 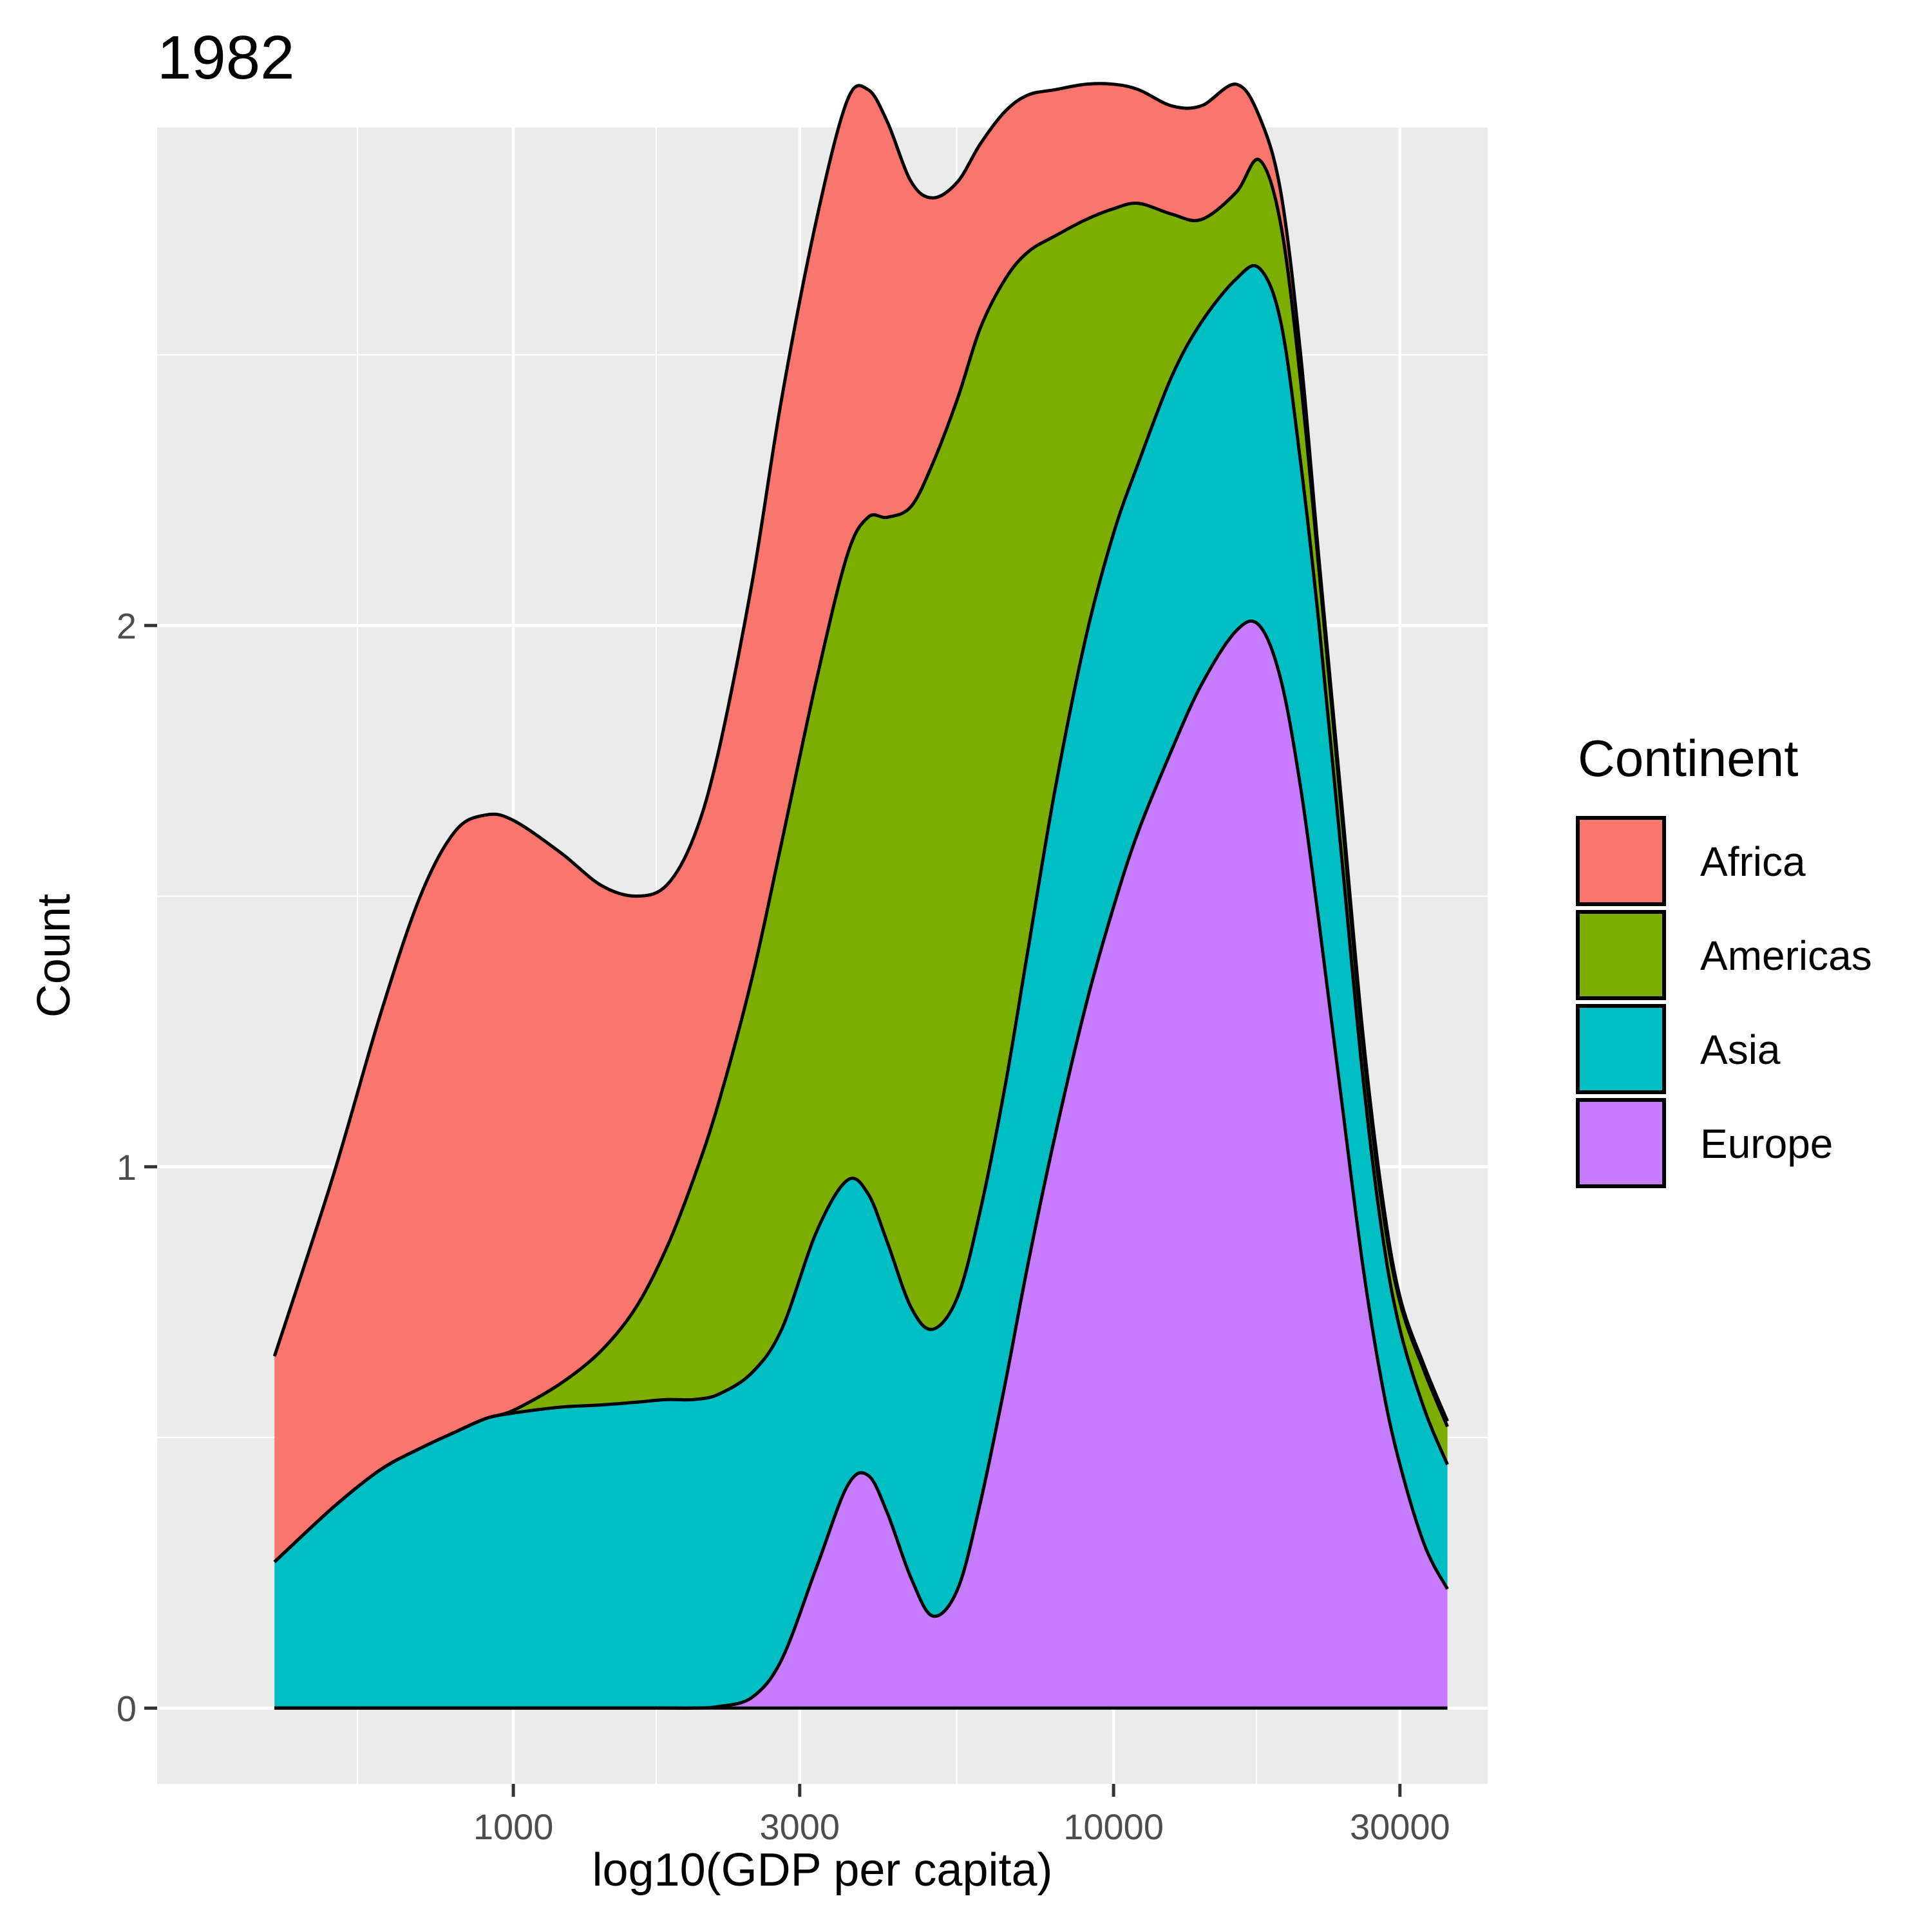 I want to click on x-tick-label: 10000, so click(x=1113, y=1826).